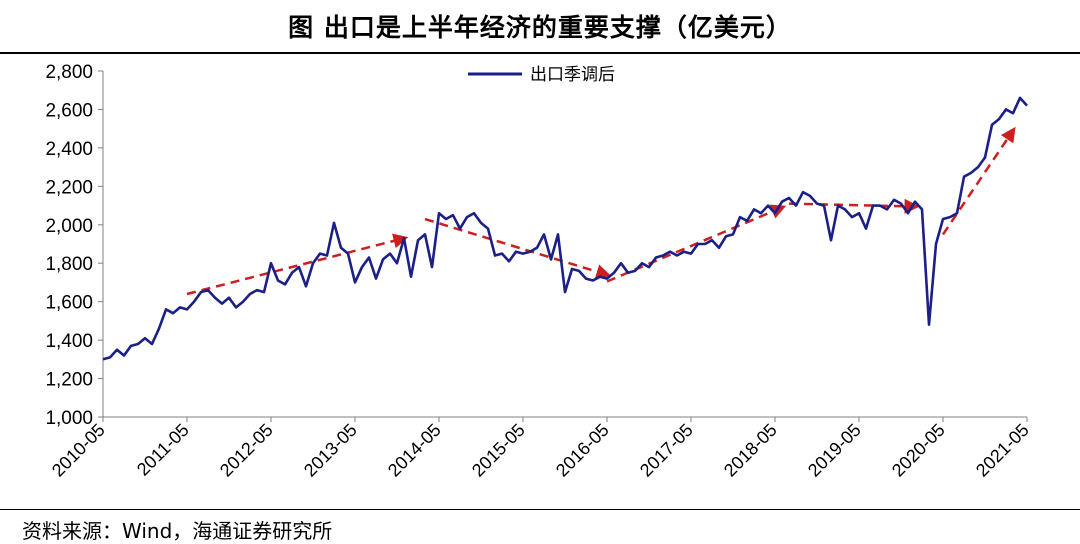 The image size is (1080, 544). I want to click on legend-label: 出口季调后, so click(572, 75).